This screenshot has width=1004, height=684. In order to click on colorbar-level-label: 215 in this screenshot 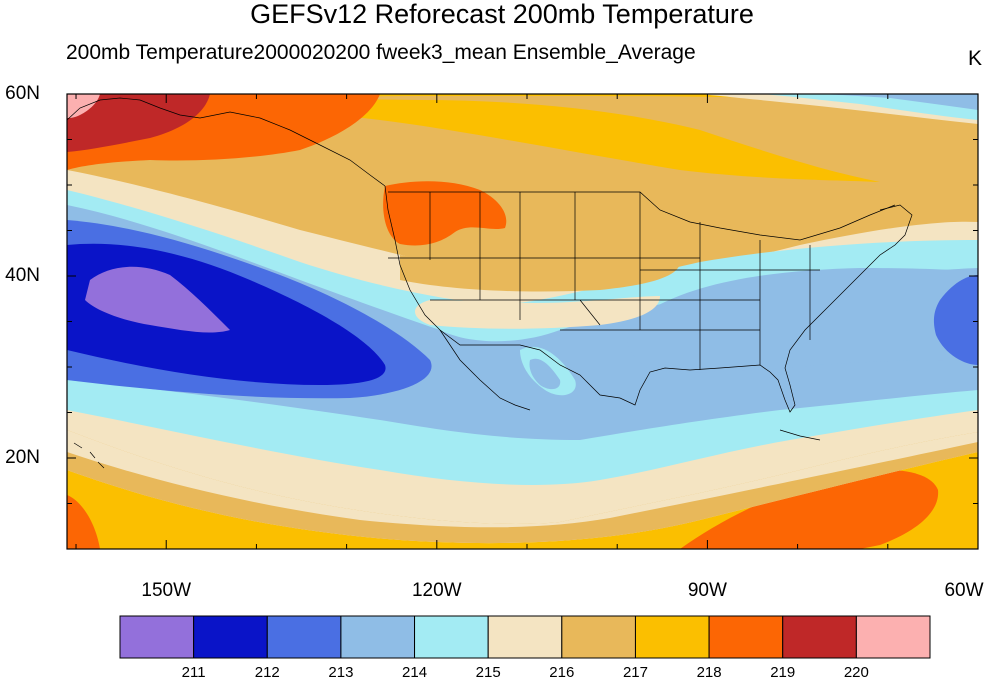, I will do `click(488, 672)`.